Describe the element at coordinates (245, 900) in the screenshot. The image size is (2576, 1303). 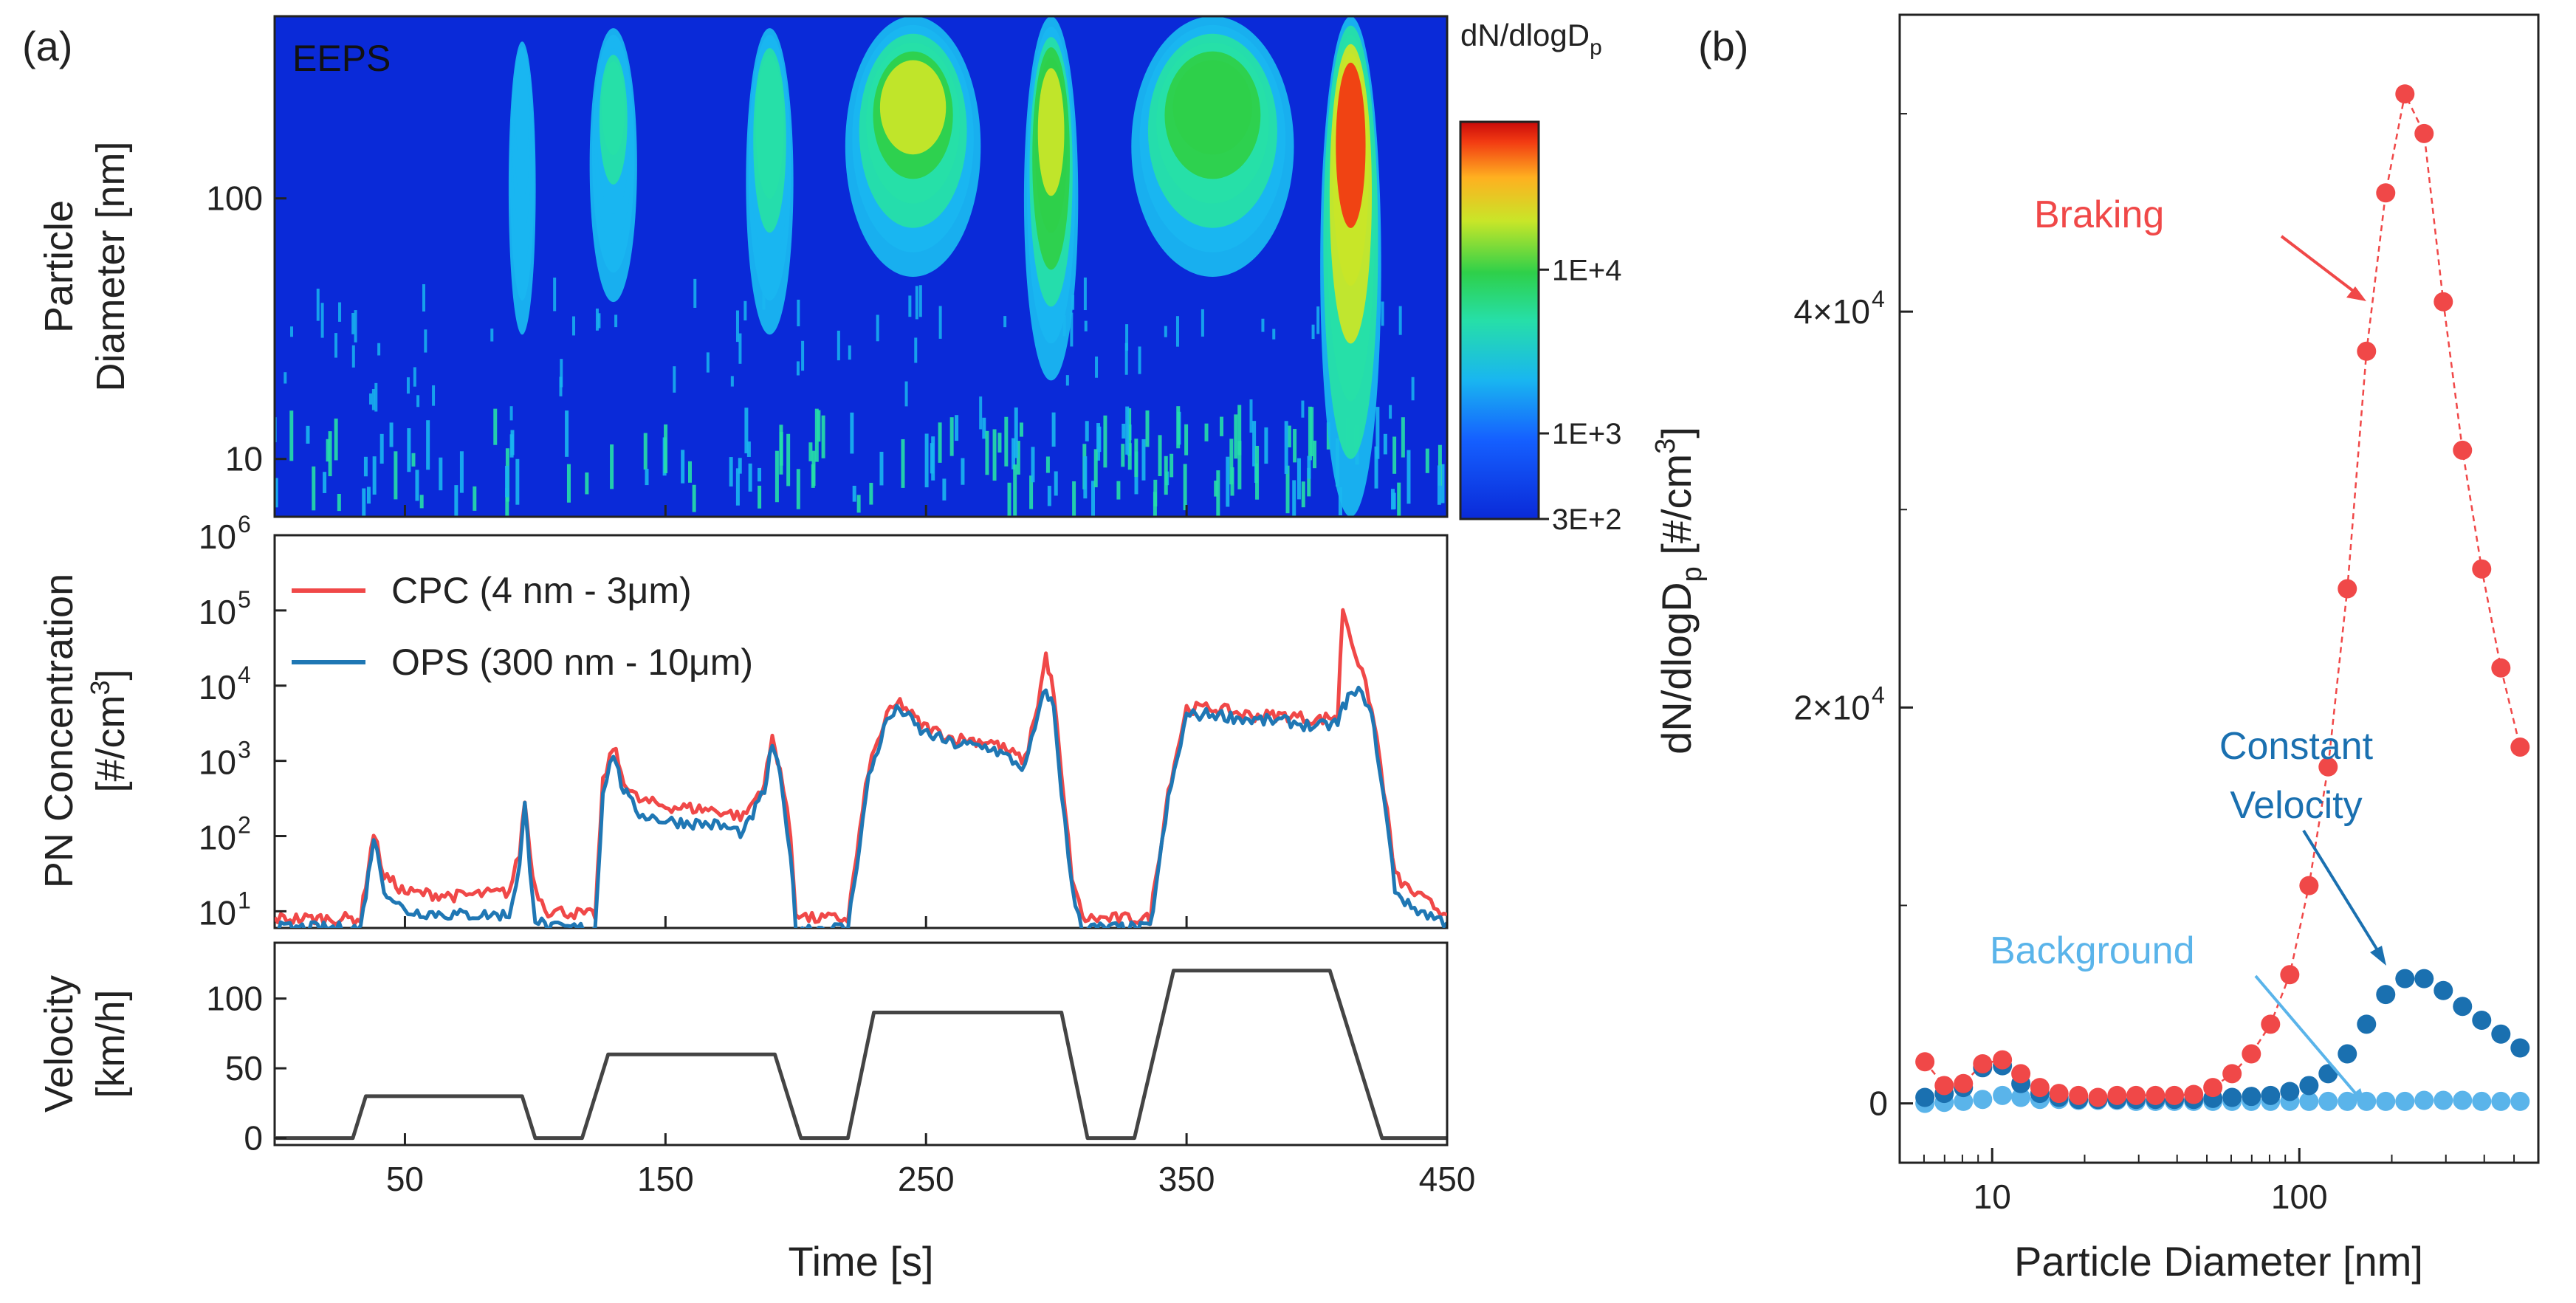
I see `pn-y-tick-exponent: 1` at that location.